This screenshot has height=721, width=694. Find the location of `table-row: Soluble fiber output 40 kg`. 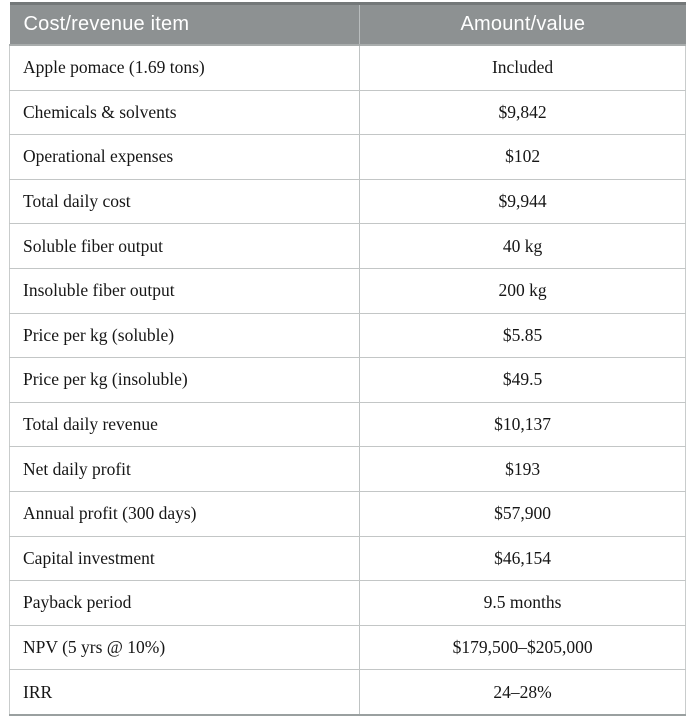

table-row: Soluble fiber output 40 kg is located at coordinates (347, 246).